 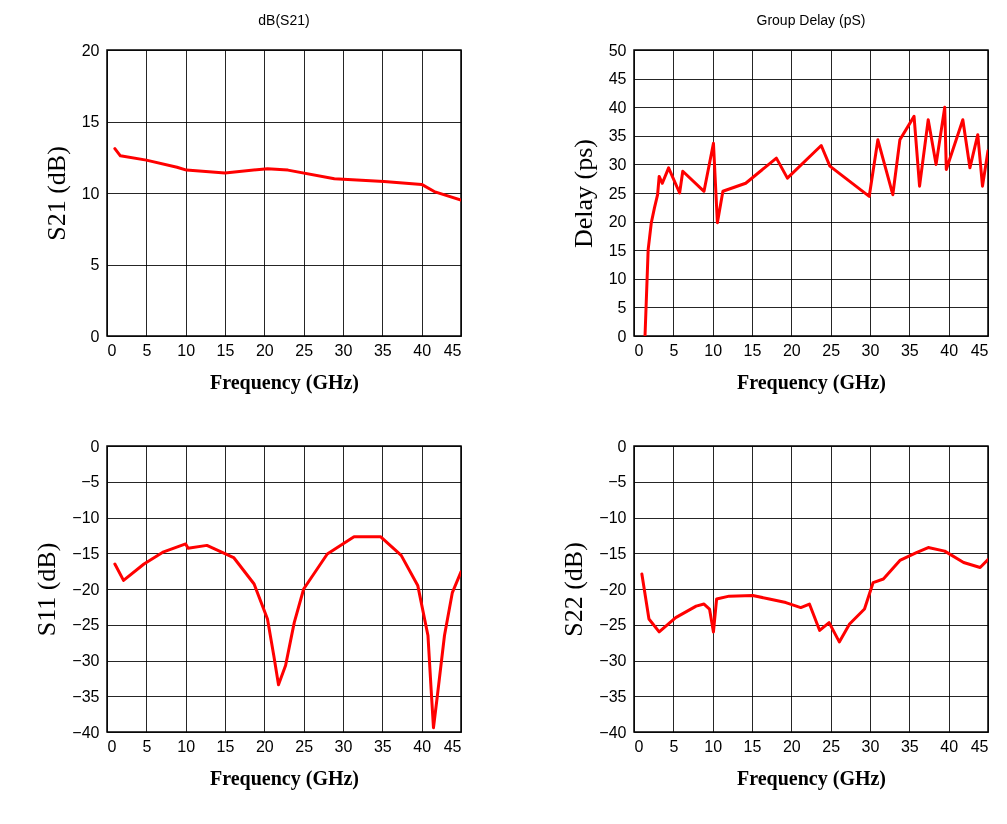 What do you see at coordinates (284, 20) in the screenshot?
I see `chart-title: dB(S21)` at bounding box center [284, 20].